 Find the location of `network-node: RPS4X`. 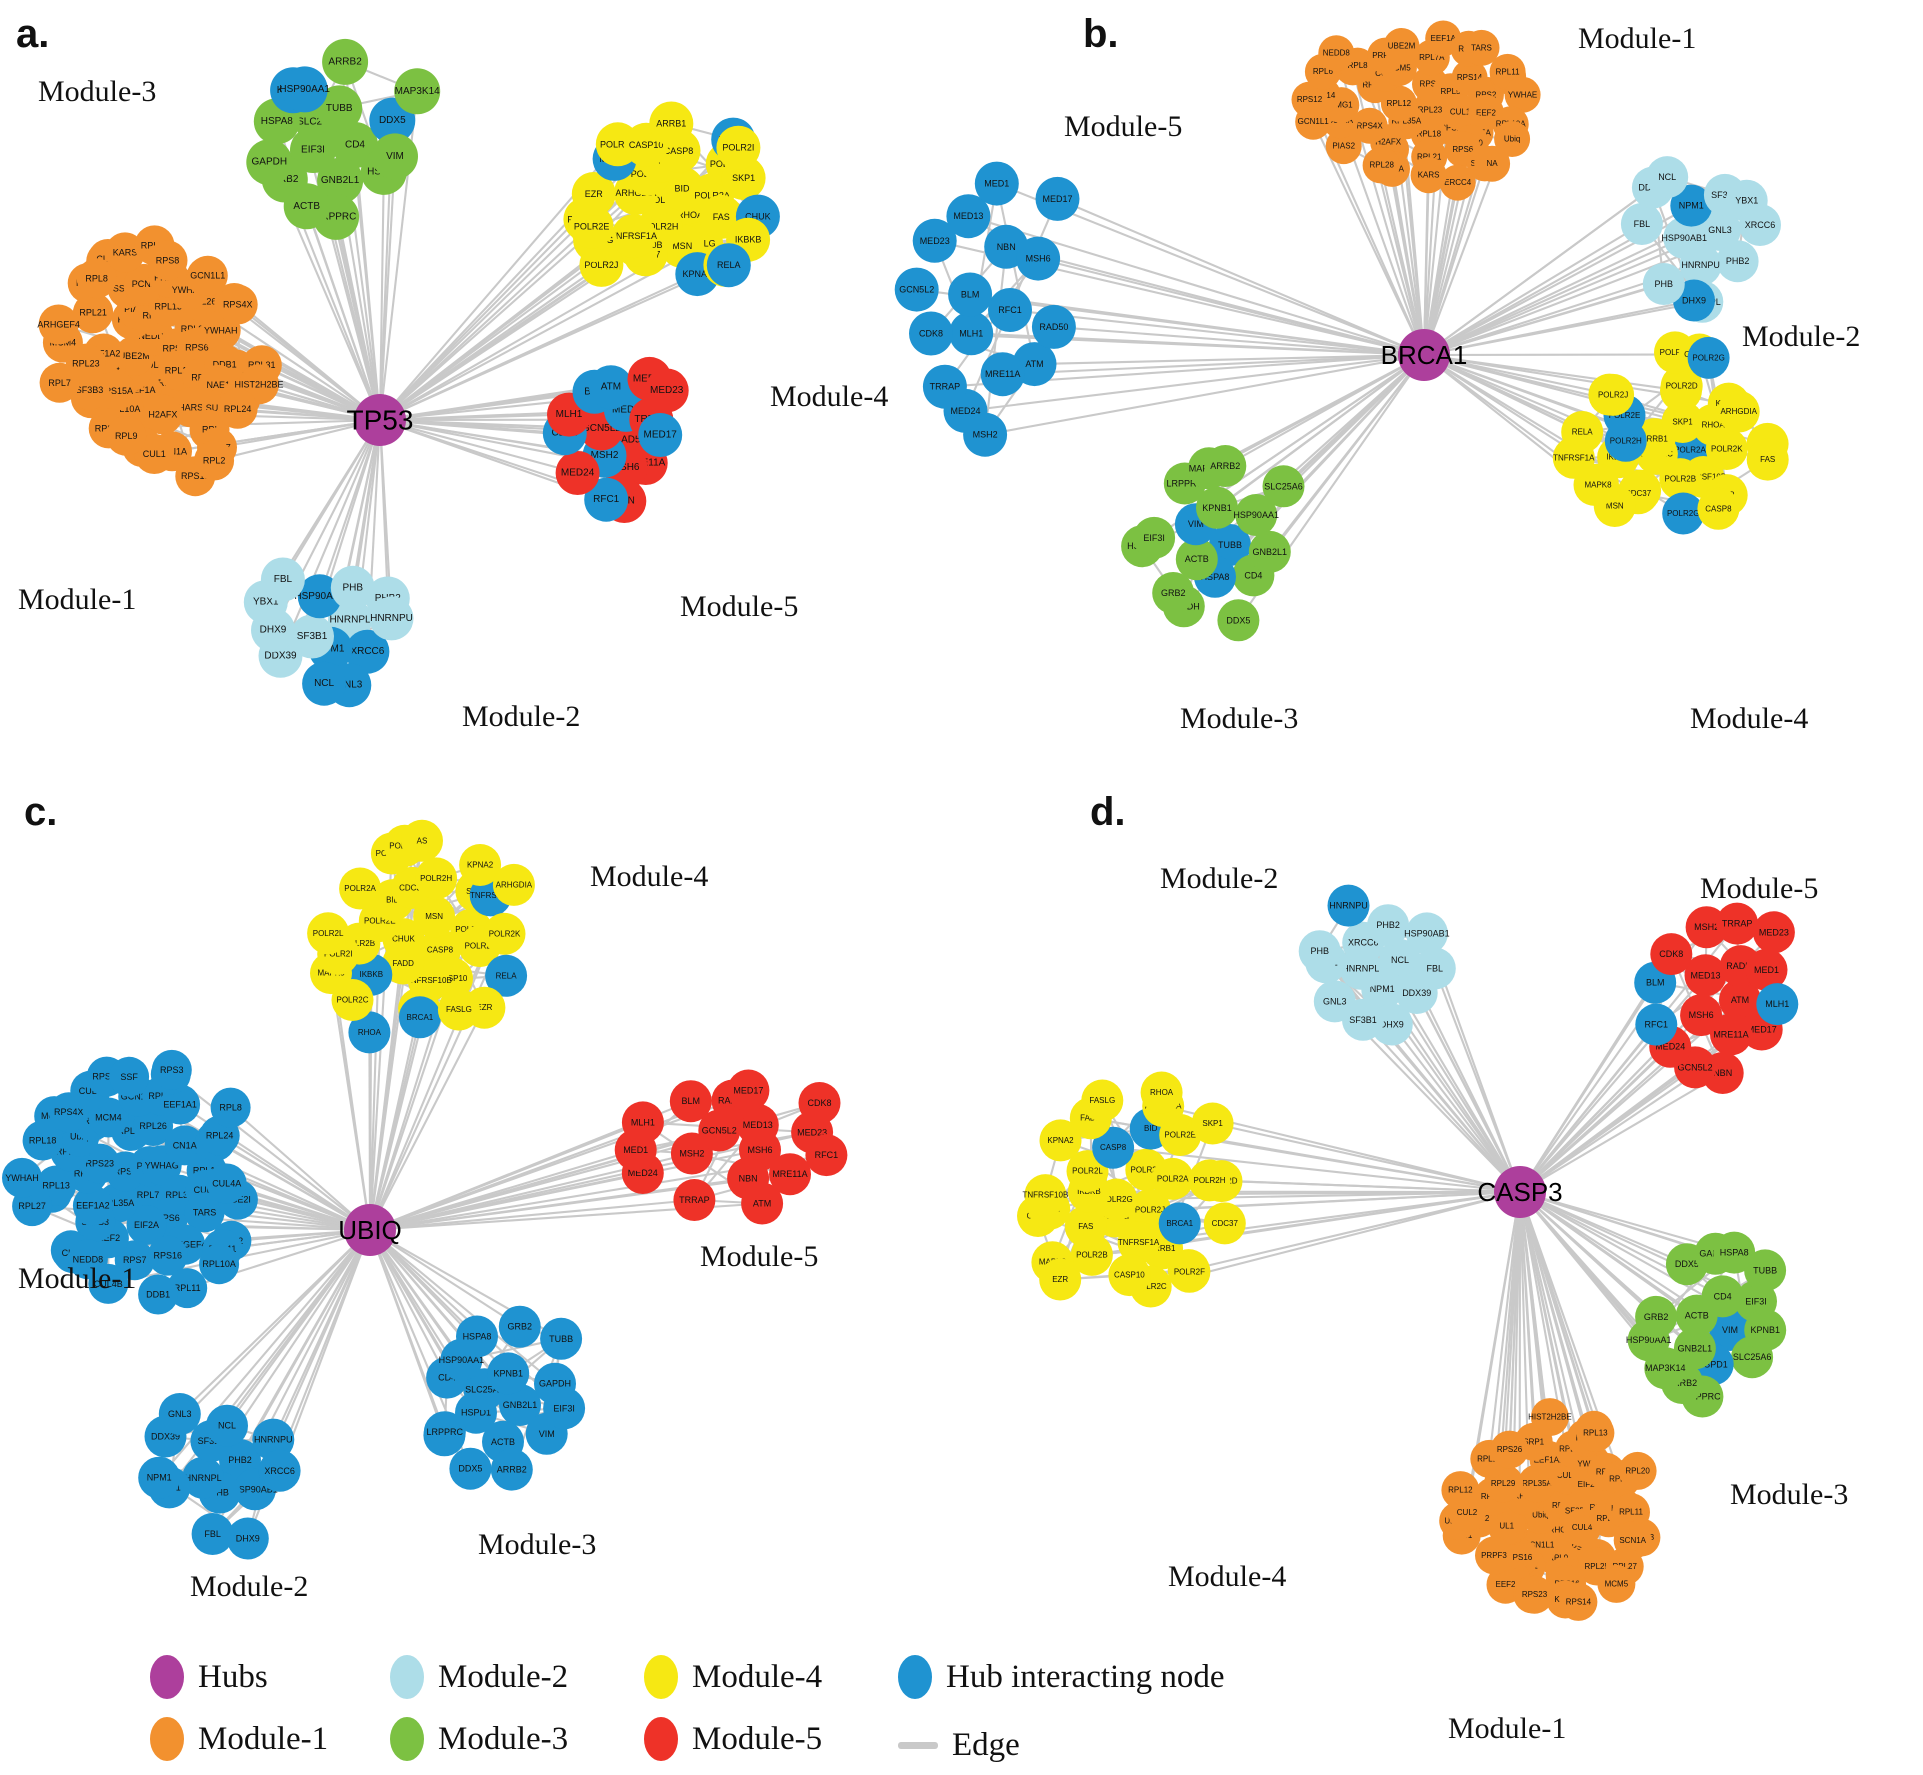

network-node: RPS4X is located at coordinates (237, 304).